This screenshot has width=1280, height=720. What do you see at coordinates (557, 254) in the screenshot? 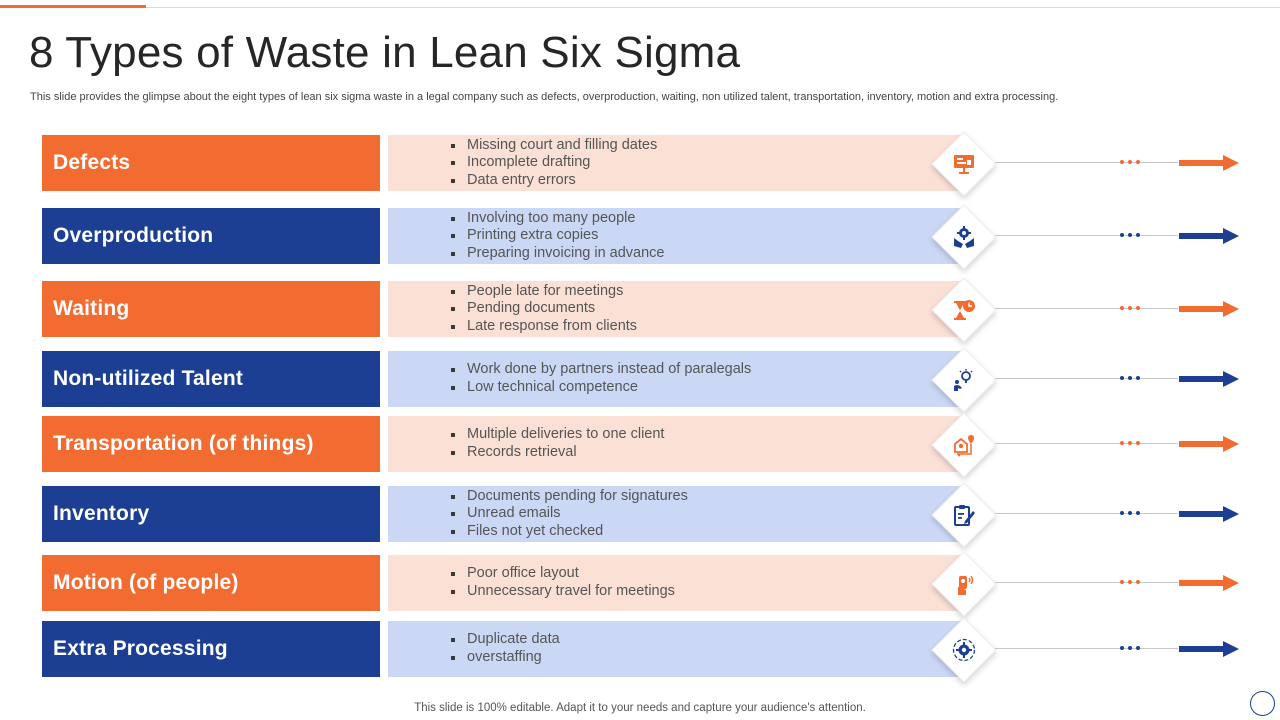
I see `waste-example-item: Preparing invoicing in advance` at bounding box center [557, 254].